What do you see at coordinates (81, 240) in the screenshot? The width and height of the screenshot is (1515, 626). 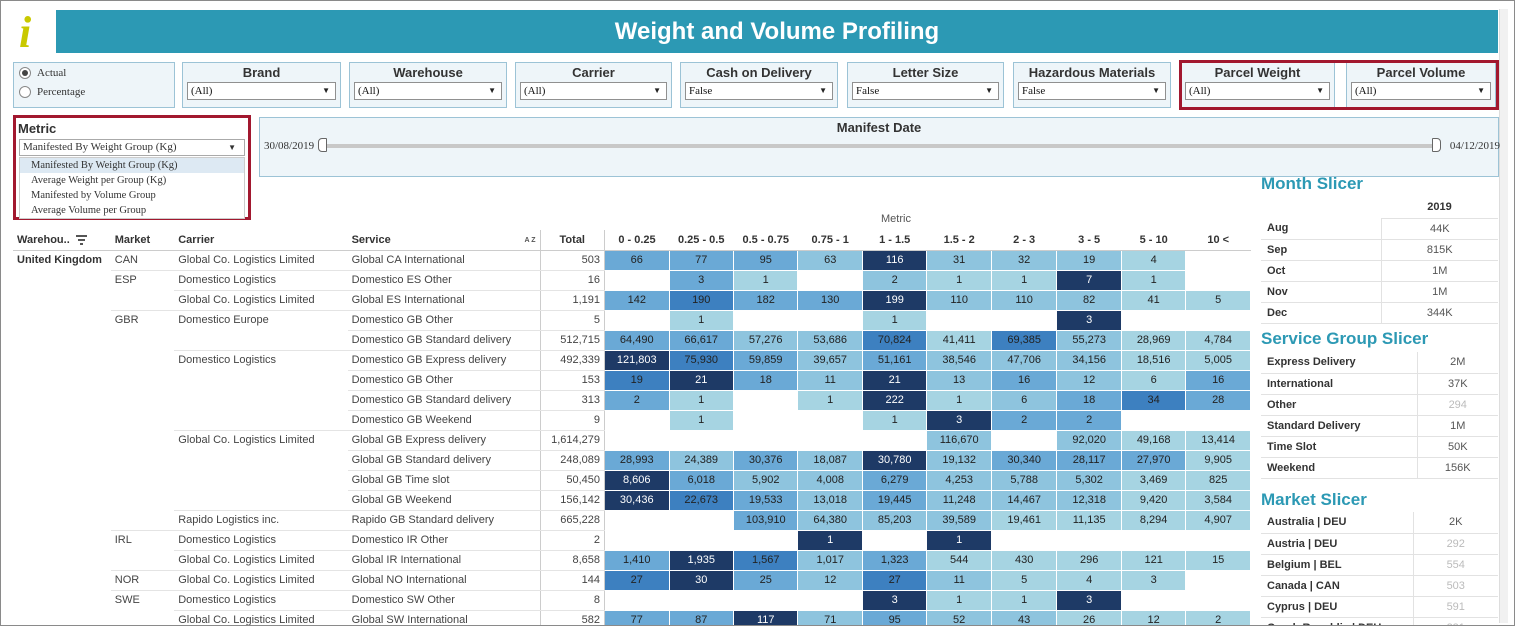 I see `sort-icon` at bounding box center [81, 240].